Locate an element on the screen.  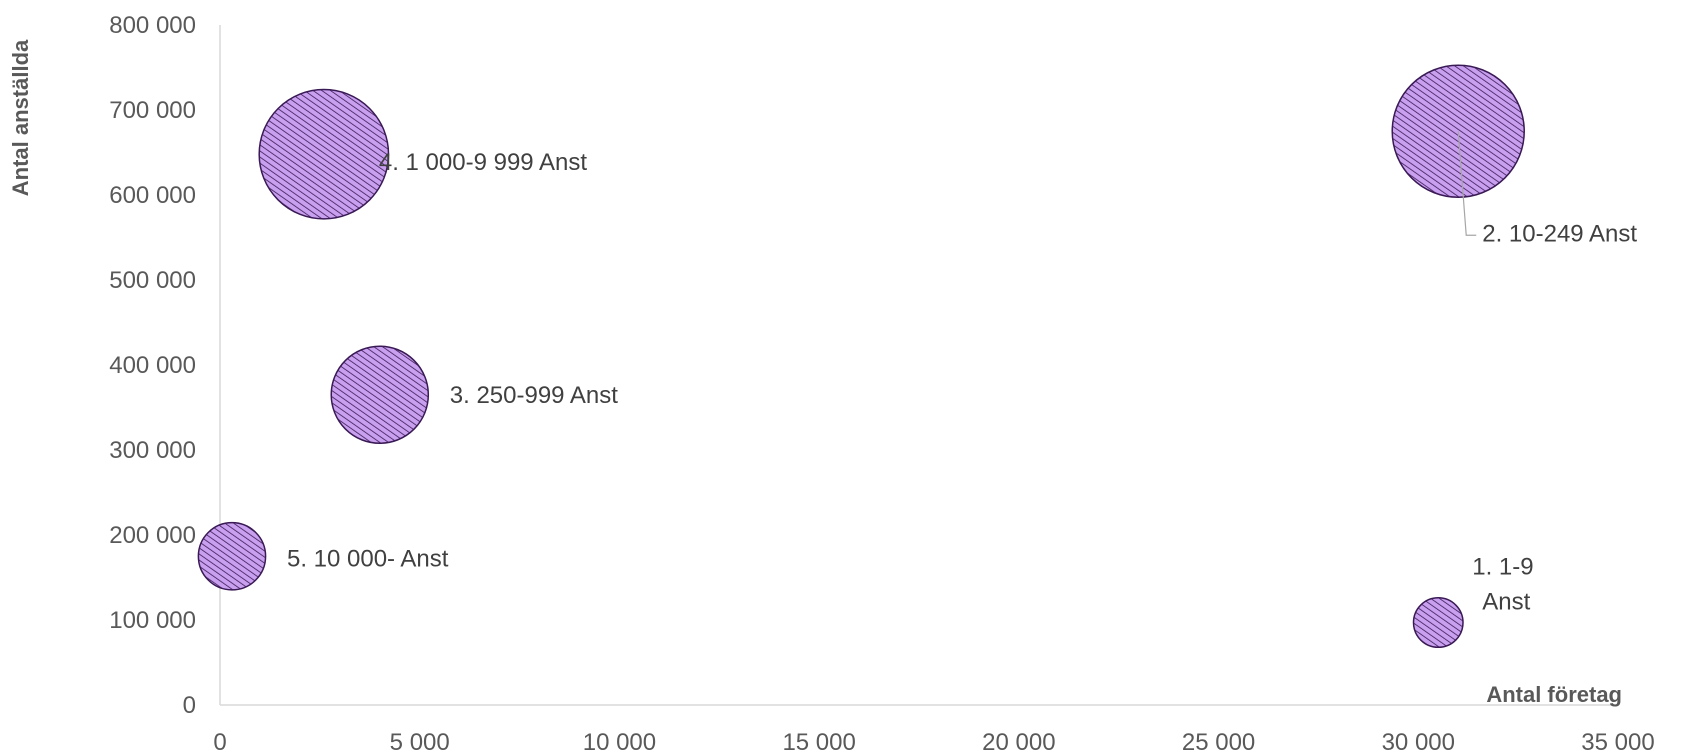
y-tick-label: 0 is located at coordinates (189, 705).